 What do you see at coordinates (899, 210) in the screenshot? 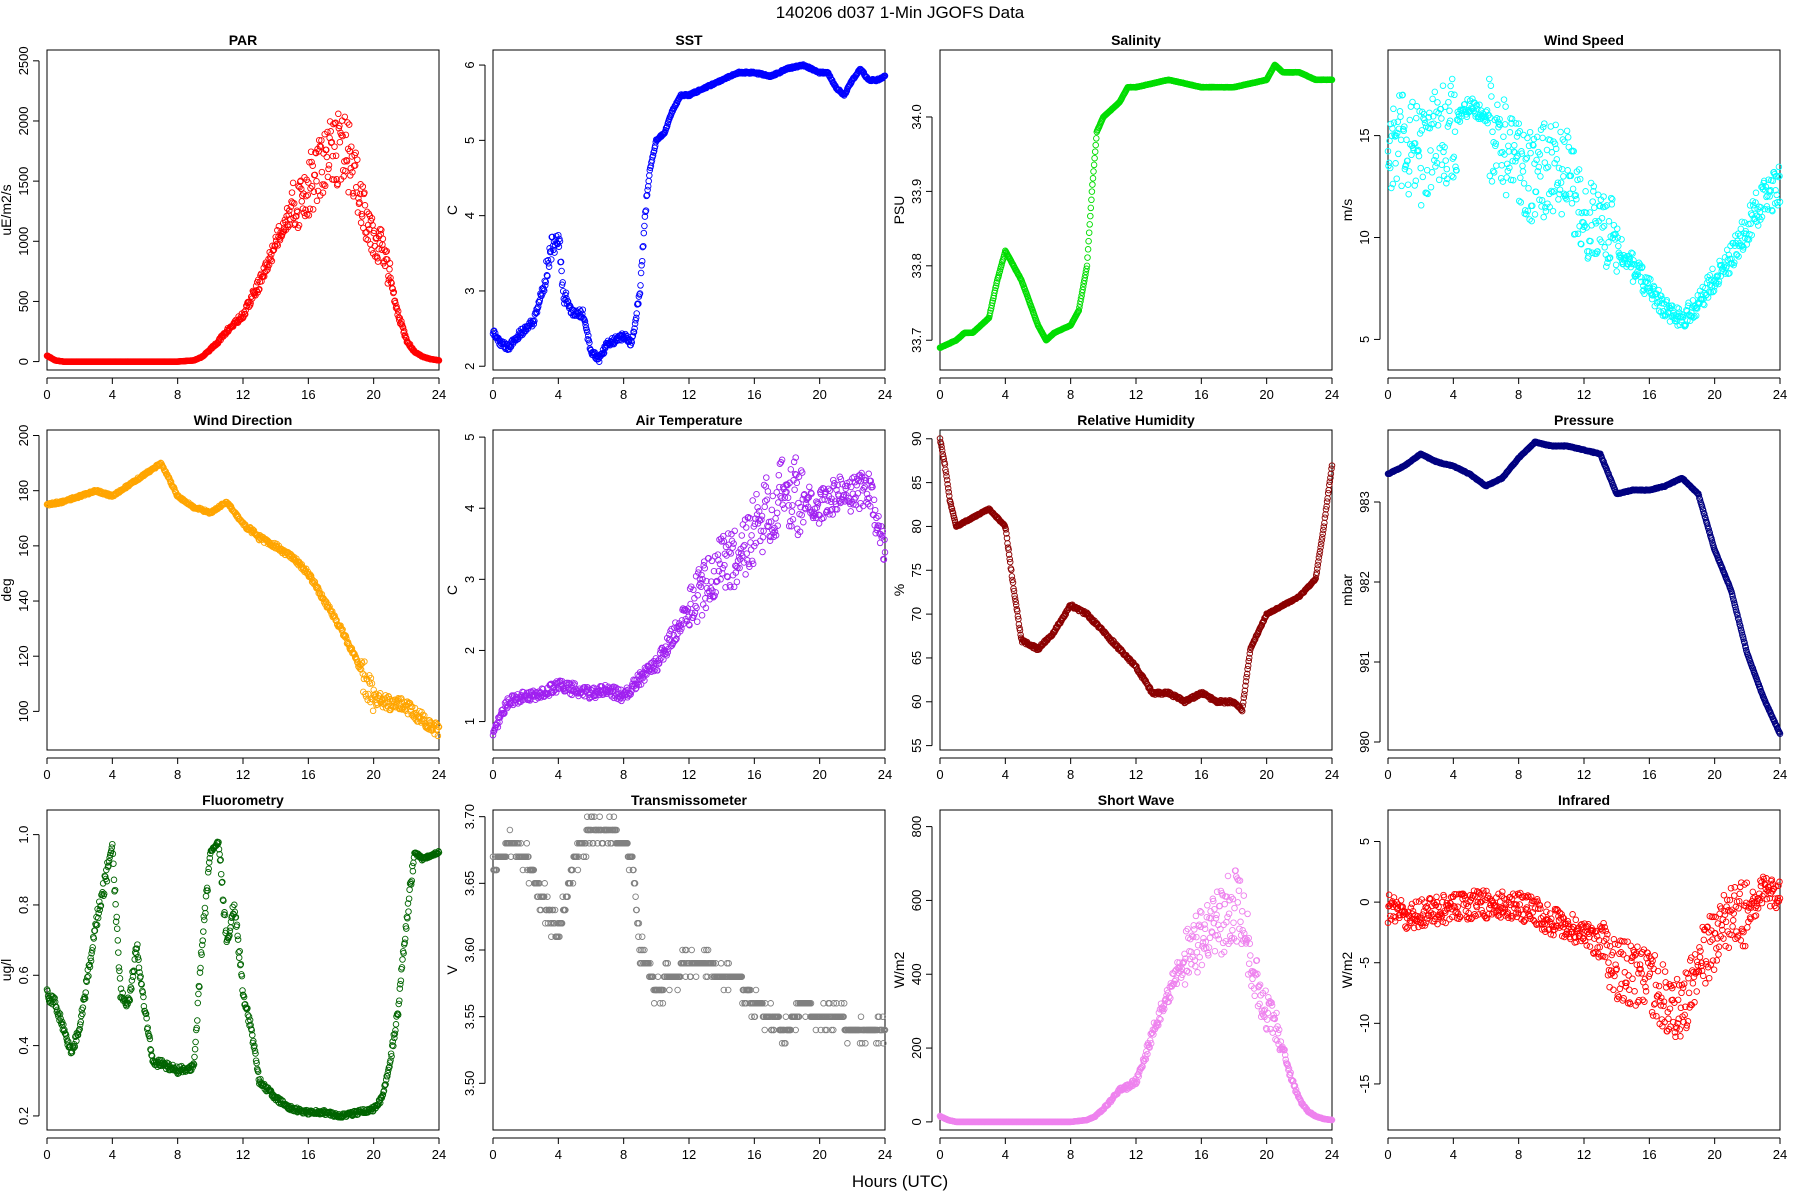
I see `y-axis-label: PSU` at bounding box center [899, 210].